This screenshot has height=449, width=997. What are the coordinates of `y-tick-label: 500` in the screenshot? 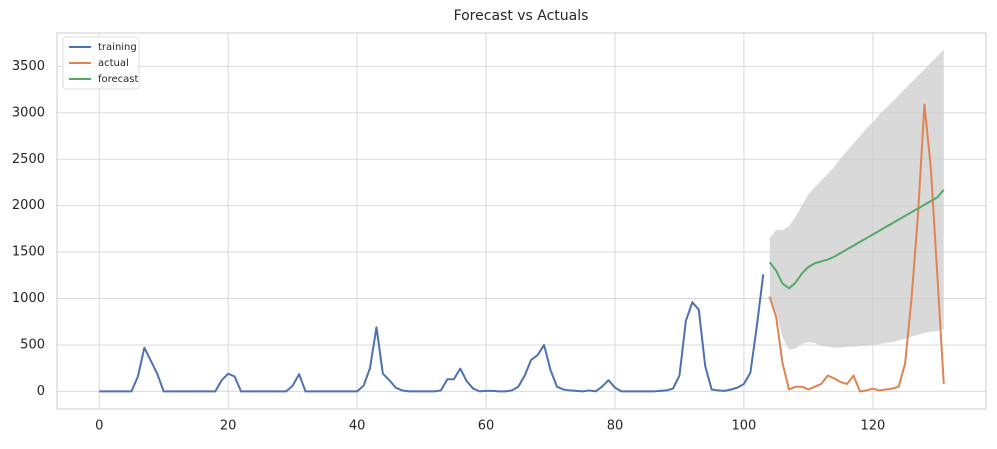 It's located at (32, 344).